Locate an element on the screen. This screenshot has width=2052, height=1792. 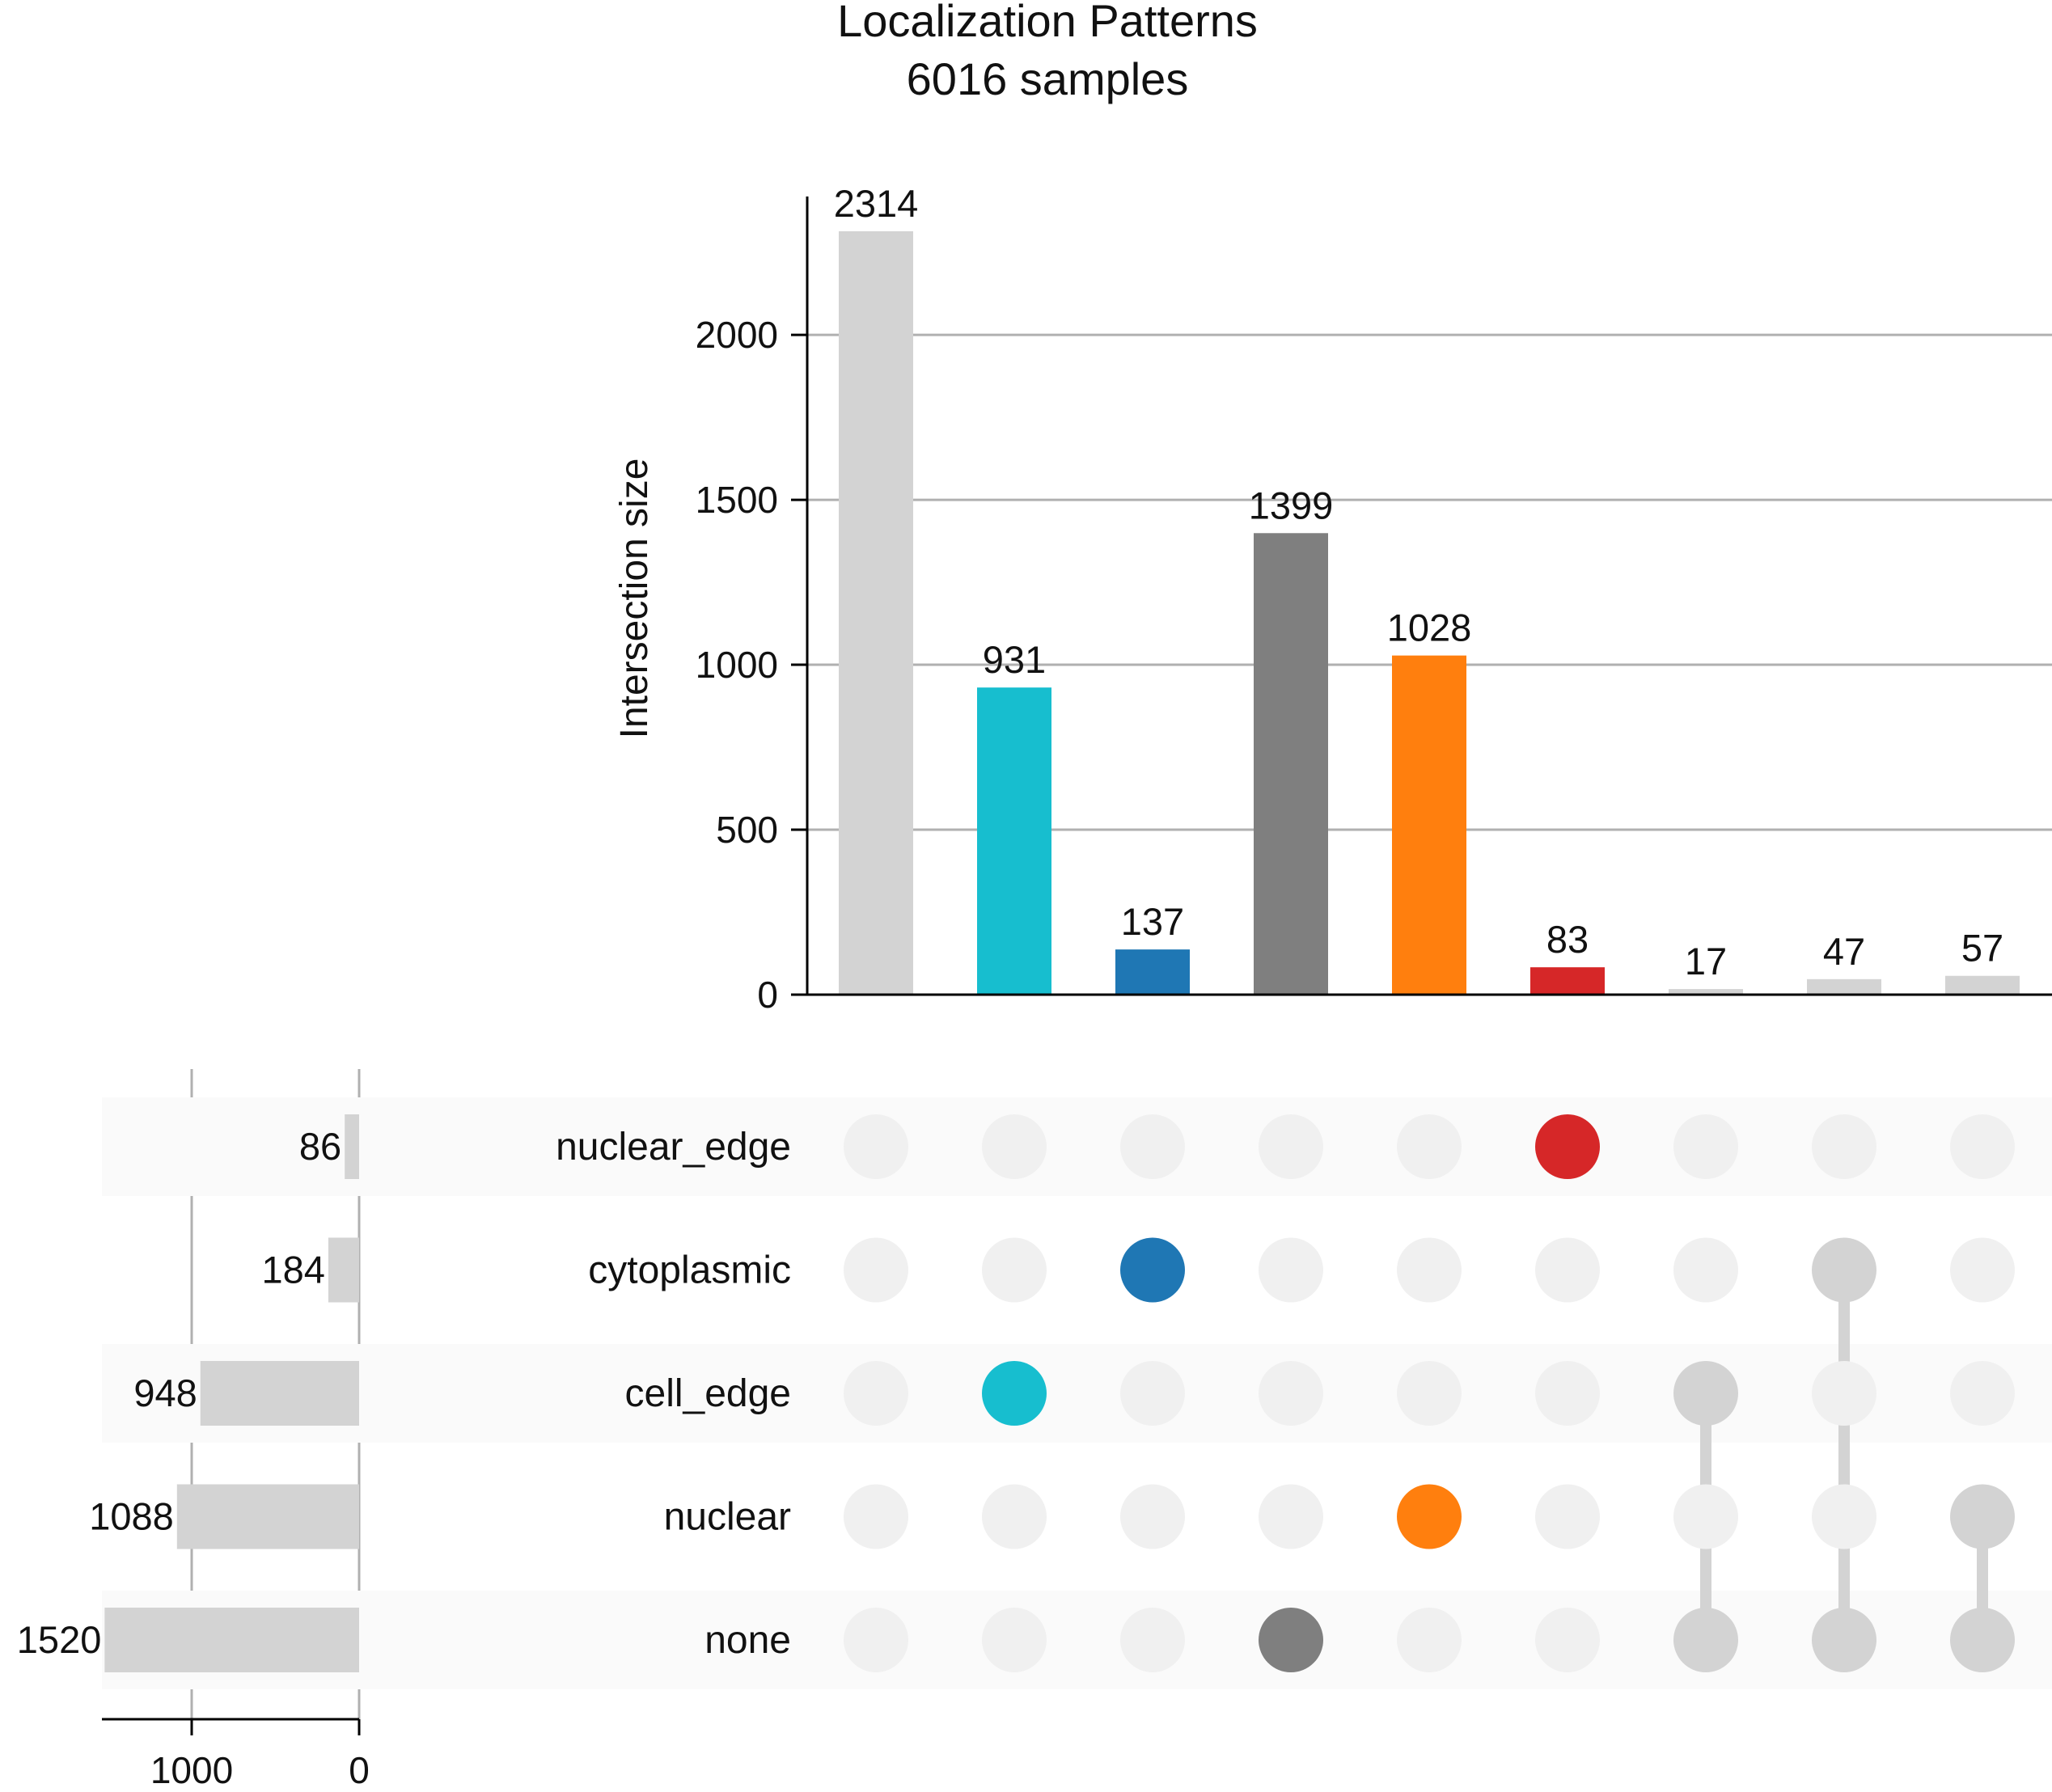
chart-title: Localization Patterns is located at coordinates (1047, 23).